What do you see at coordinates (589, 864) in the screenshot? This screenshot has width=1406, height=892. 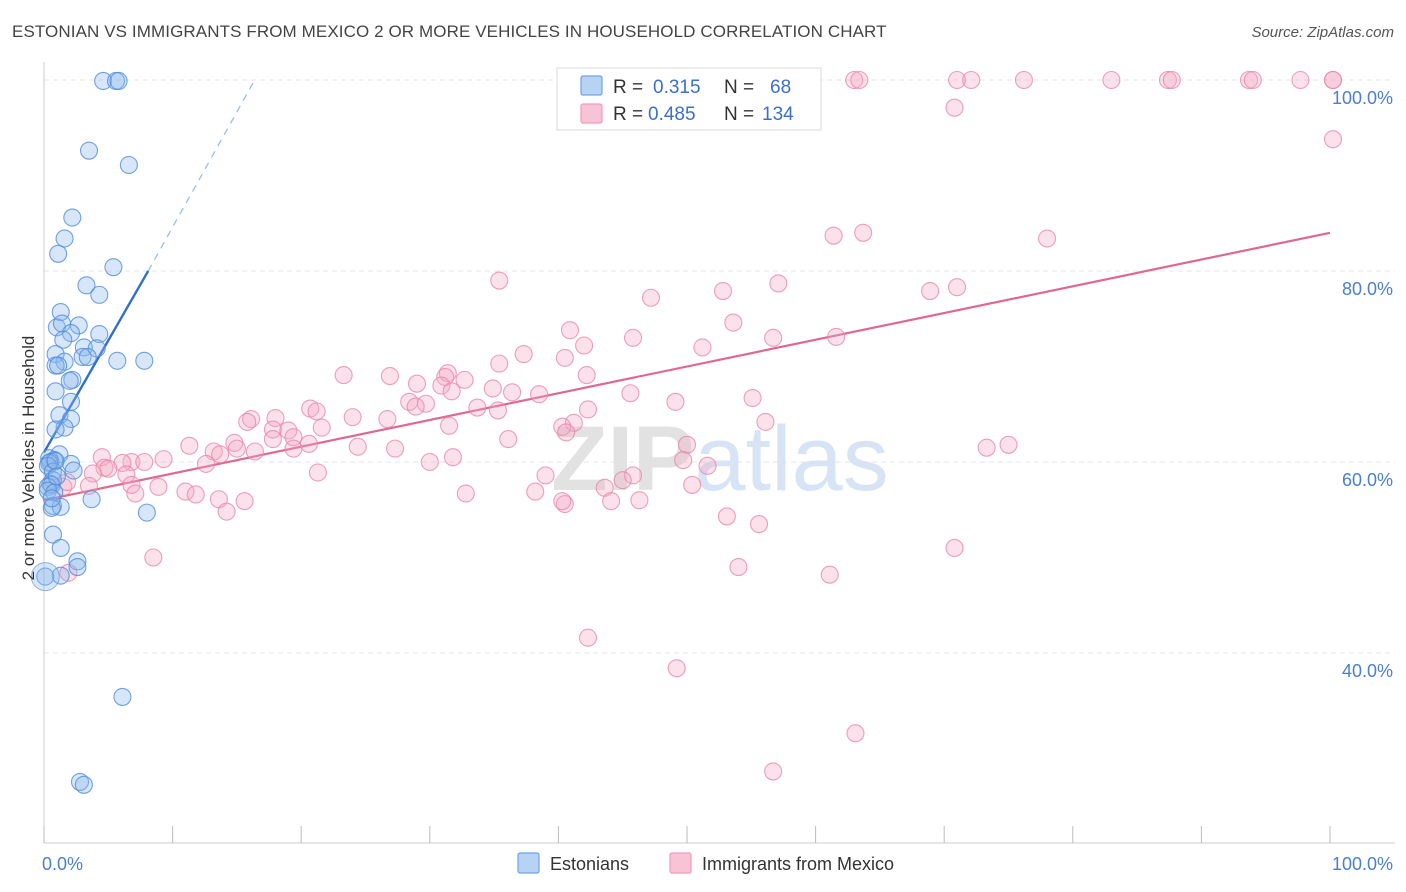 I see `bottom-legend-estonians: Estonians` at bounding box center [589, 864].